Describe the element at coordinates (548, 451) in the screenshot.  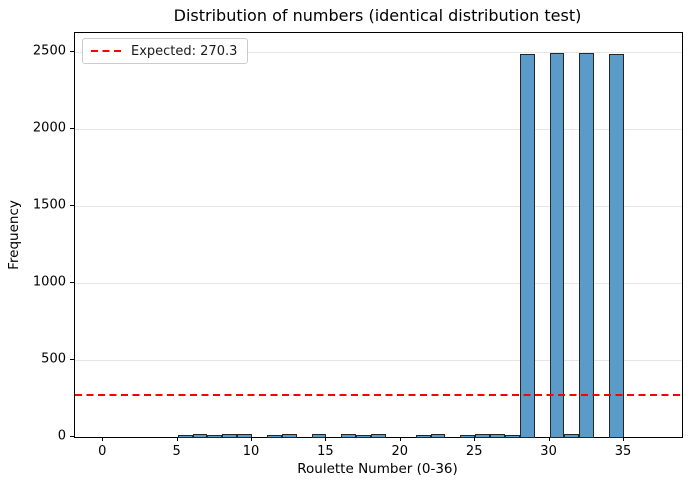
I see `x-tick-label: 30` at that location.